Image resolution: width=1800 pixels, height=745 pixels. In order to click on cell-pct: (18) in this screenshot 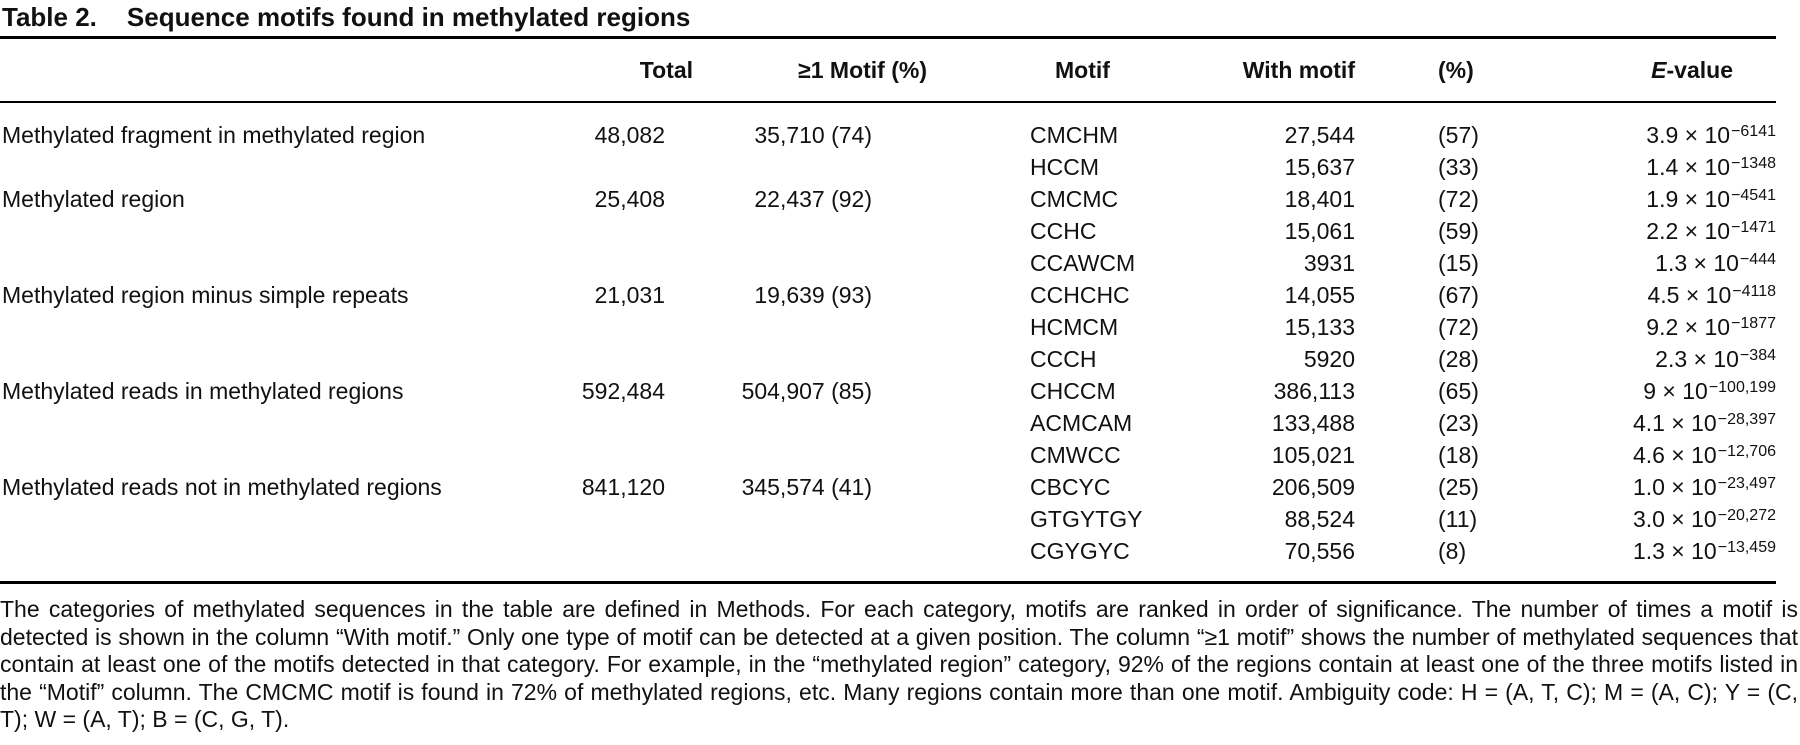, I will do `click(1451, 455)`.